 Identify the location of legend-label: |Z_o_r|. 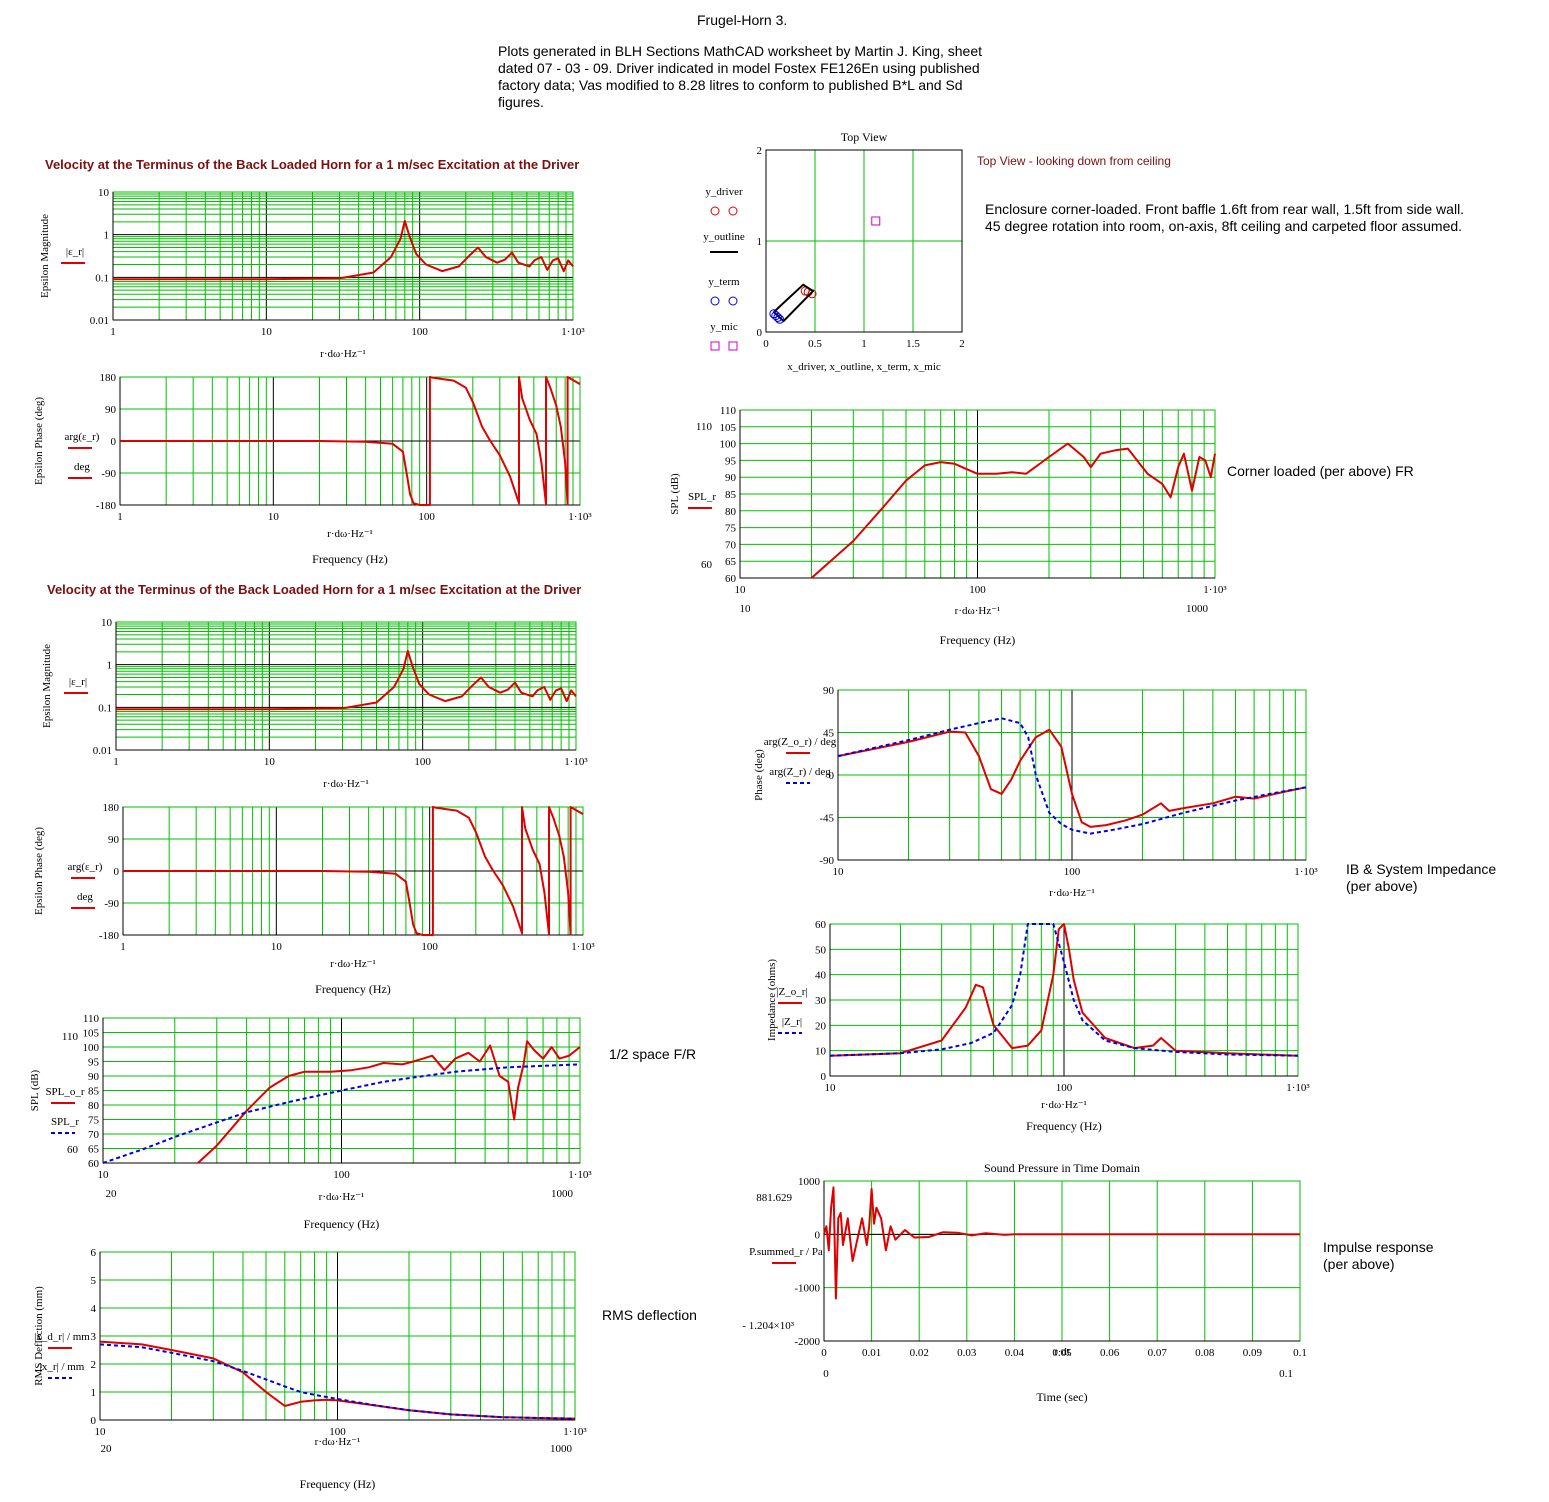
(791, 992).